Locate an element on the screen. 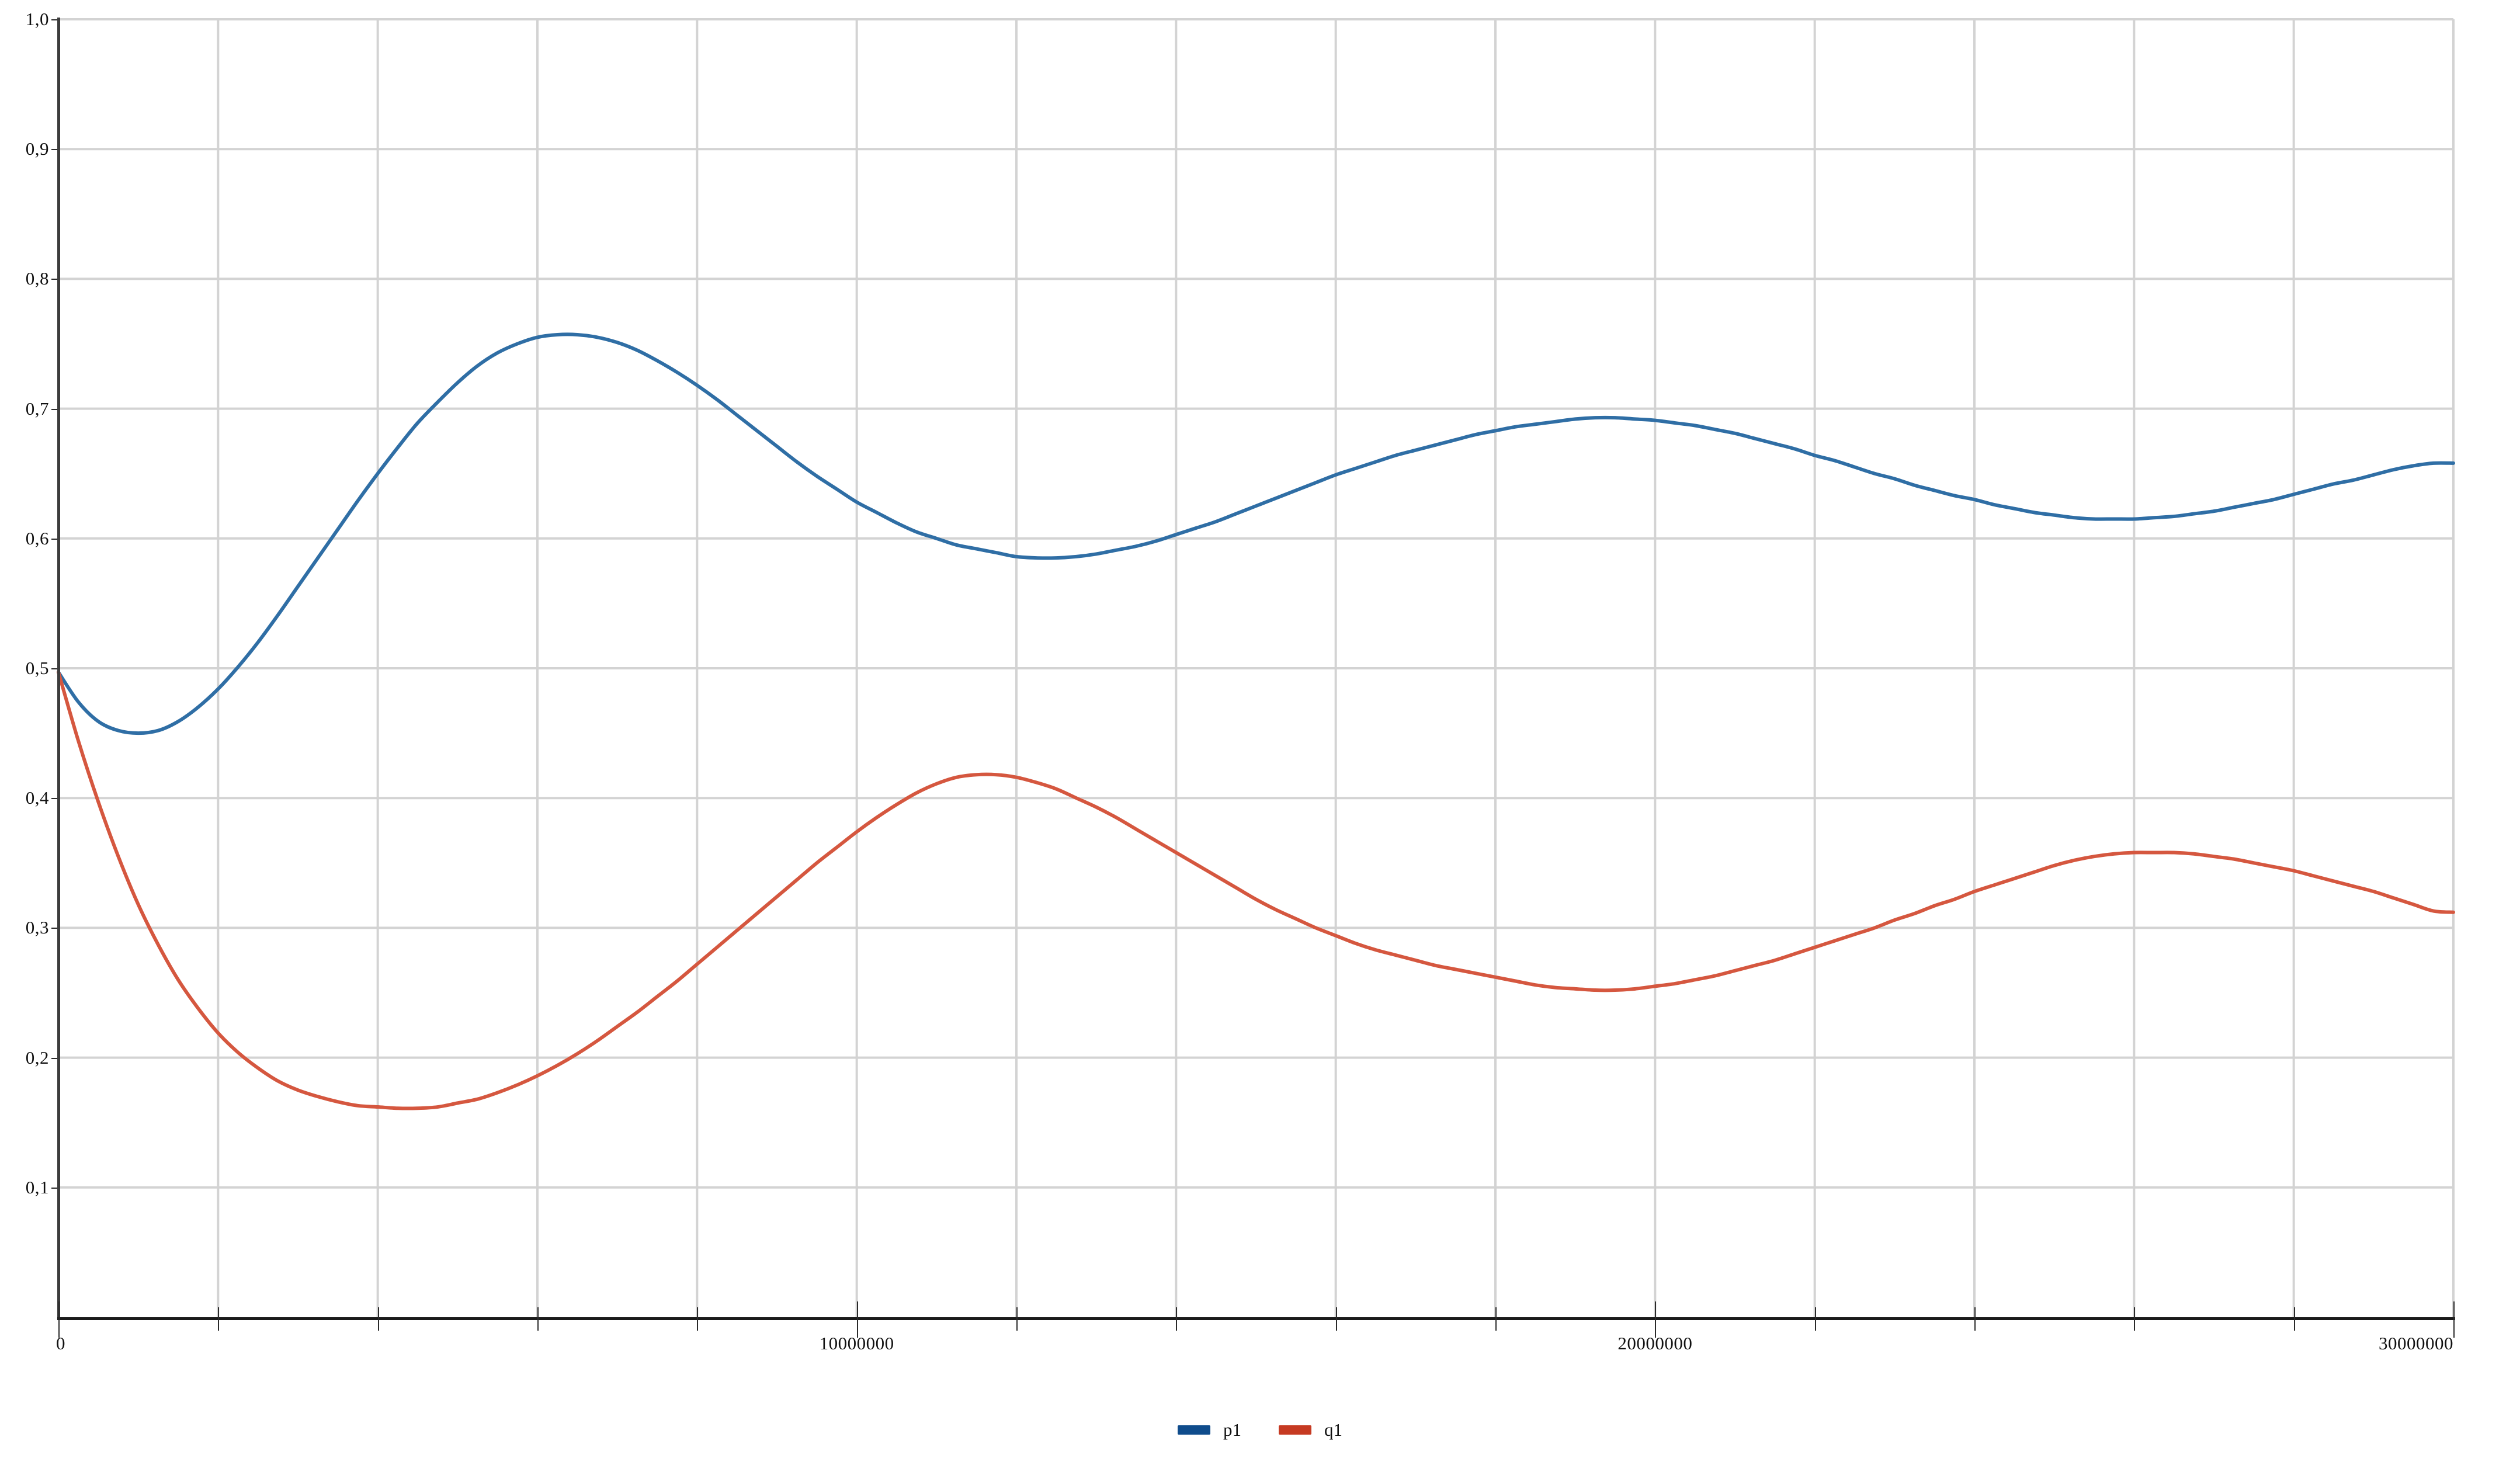  y-axis-line is located at coordinates (58, 668).